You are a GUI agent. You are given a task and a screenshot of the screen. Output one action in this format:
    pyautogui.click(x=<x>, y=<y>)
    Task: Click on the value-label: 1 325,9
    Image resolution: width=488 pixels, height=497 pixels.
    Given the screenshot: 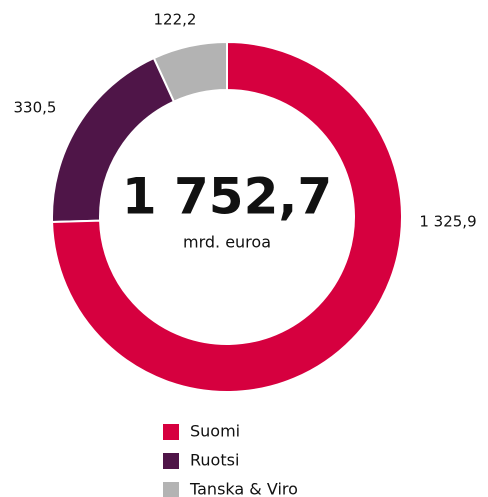 What is the action you would take?
    pyautogui.click(x=447, y=222)
    